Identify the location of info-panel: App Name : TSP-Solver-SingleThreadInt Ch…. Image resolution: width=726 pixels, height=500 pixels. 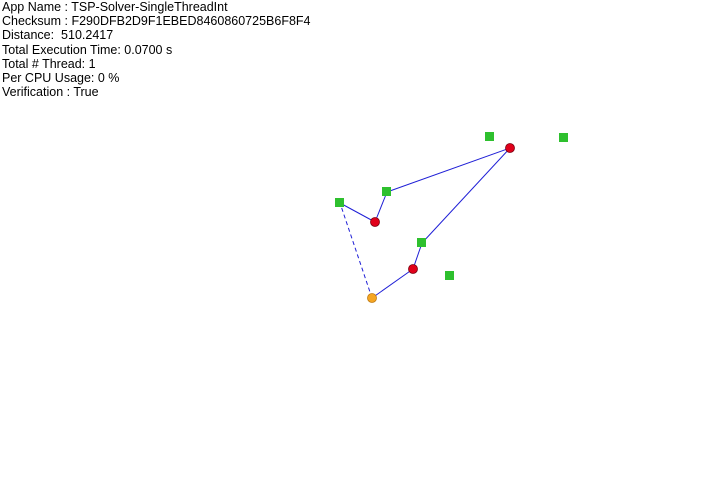
(156, 49).